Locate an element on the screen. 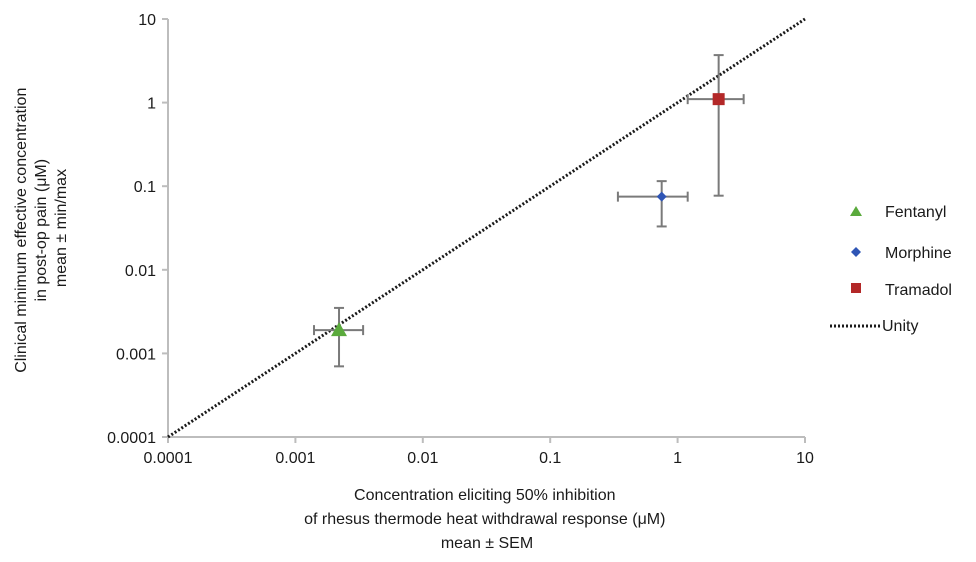 The width and height of the screenshot is (976, 562). legend-item-morphine: Morphine is located at coordinates (901, 253).